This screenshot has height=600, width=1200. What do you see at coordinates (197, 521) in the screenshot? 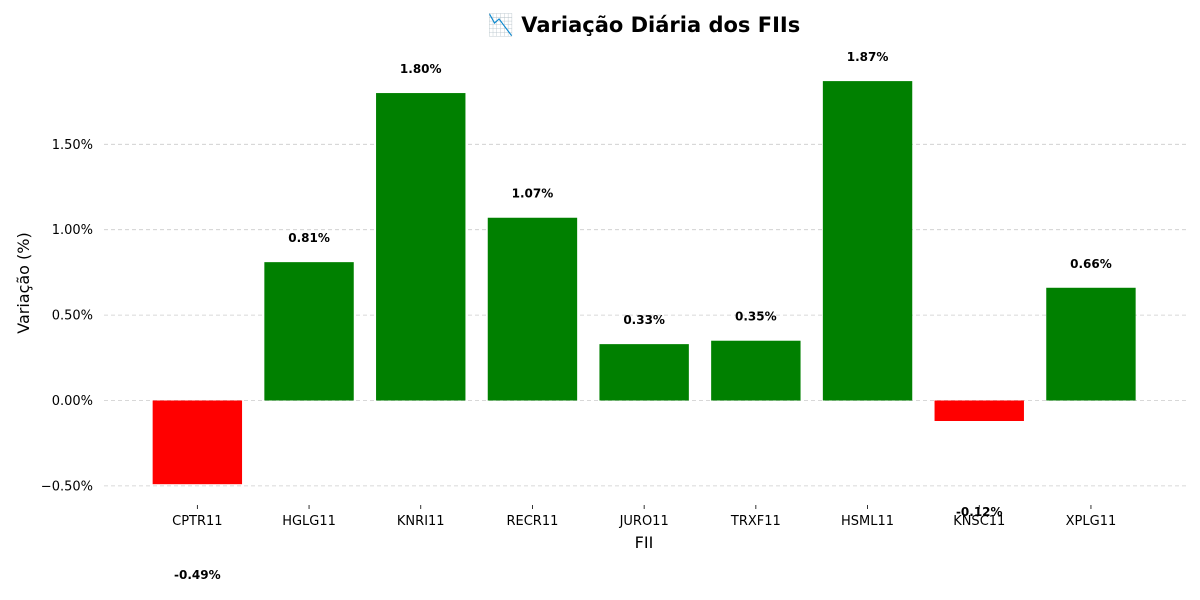
I see `x-tick-label: CPTR11` at bounding box center [197, 521].